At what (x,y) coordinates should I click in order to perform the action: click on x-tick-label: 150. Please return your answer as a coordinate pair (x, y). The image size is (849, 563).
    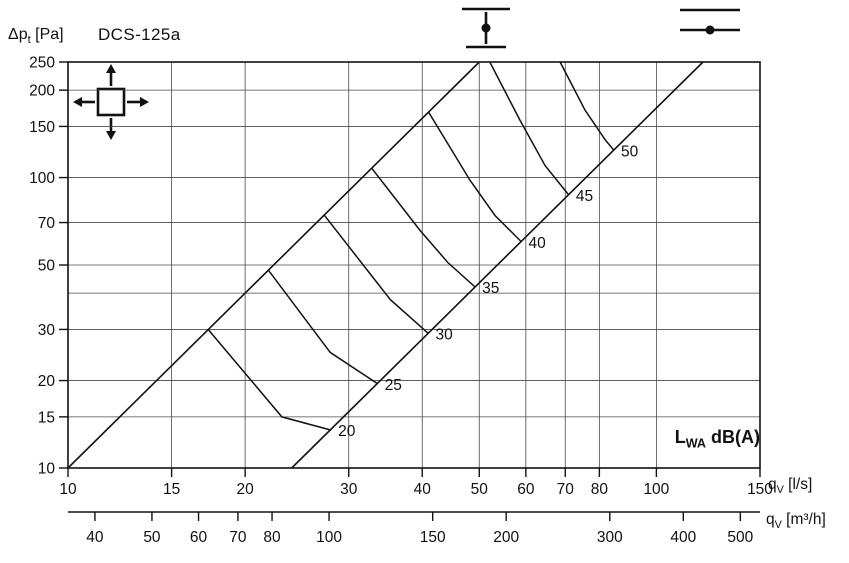
    Looking at the image, I should click on (760, 489).